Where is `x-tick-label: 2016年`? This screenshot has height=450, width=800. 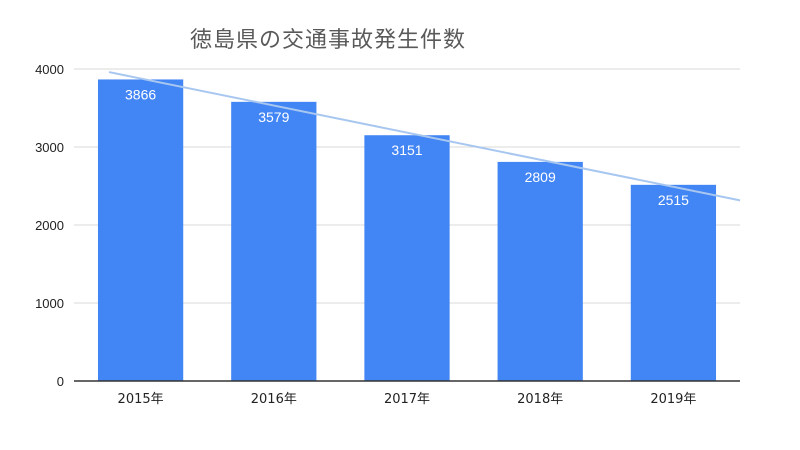
x-tick-label: 2016年 is located at coordinates (274, 399).